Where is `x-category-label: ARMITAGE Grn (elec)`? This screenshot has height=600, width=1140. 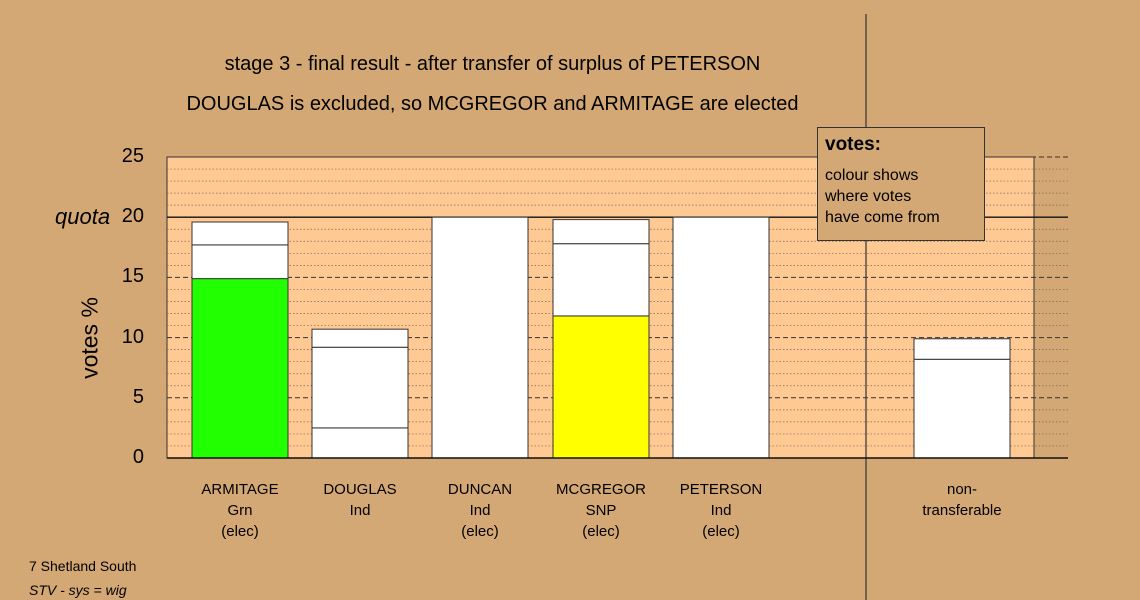 x-category-label: ARMITAGE Grn (elec) is located at coordinates (240, 510).